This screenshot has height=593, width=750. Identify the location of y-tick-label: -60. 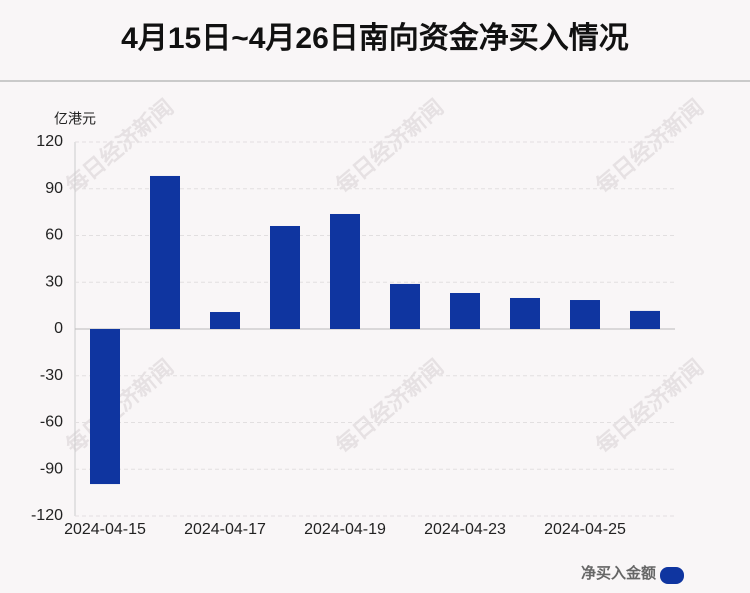
(51, 422).